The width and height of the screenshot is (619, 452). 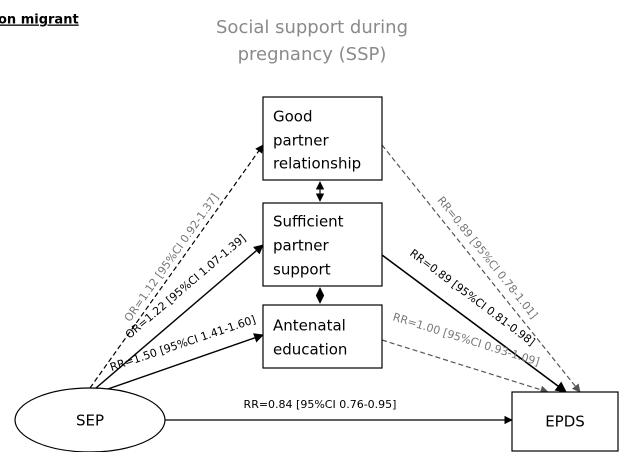 What do you see at coordinates (312, 54) in the screenshot?
I see `title-line: pregnancy (SSP)` at bounding box center [312, 54].